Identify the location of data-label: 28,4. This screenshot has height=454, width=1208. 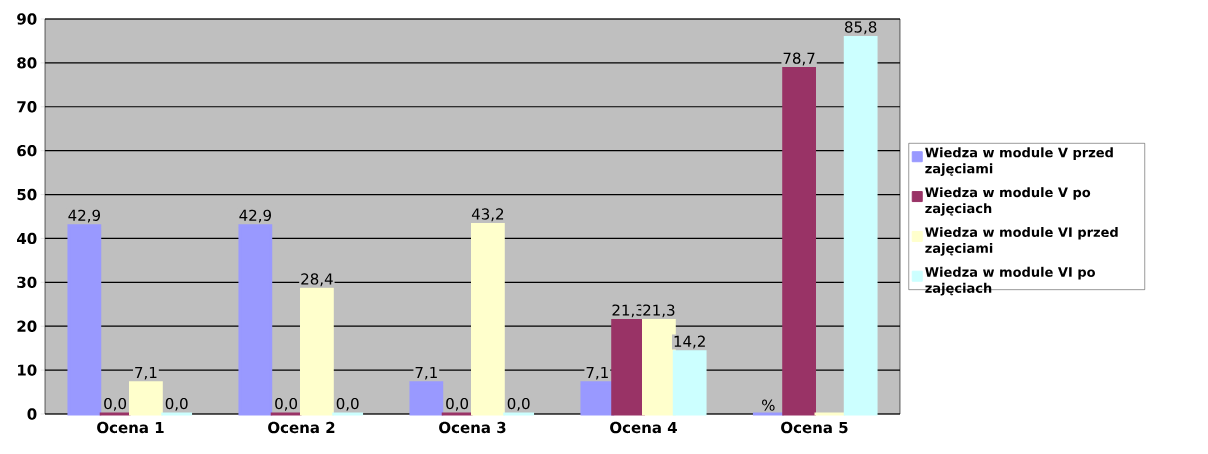
(317, 280).